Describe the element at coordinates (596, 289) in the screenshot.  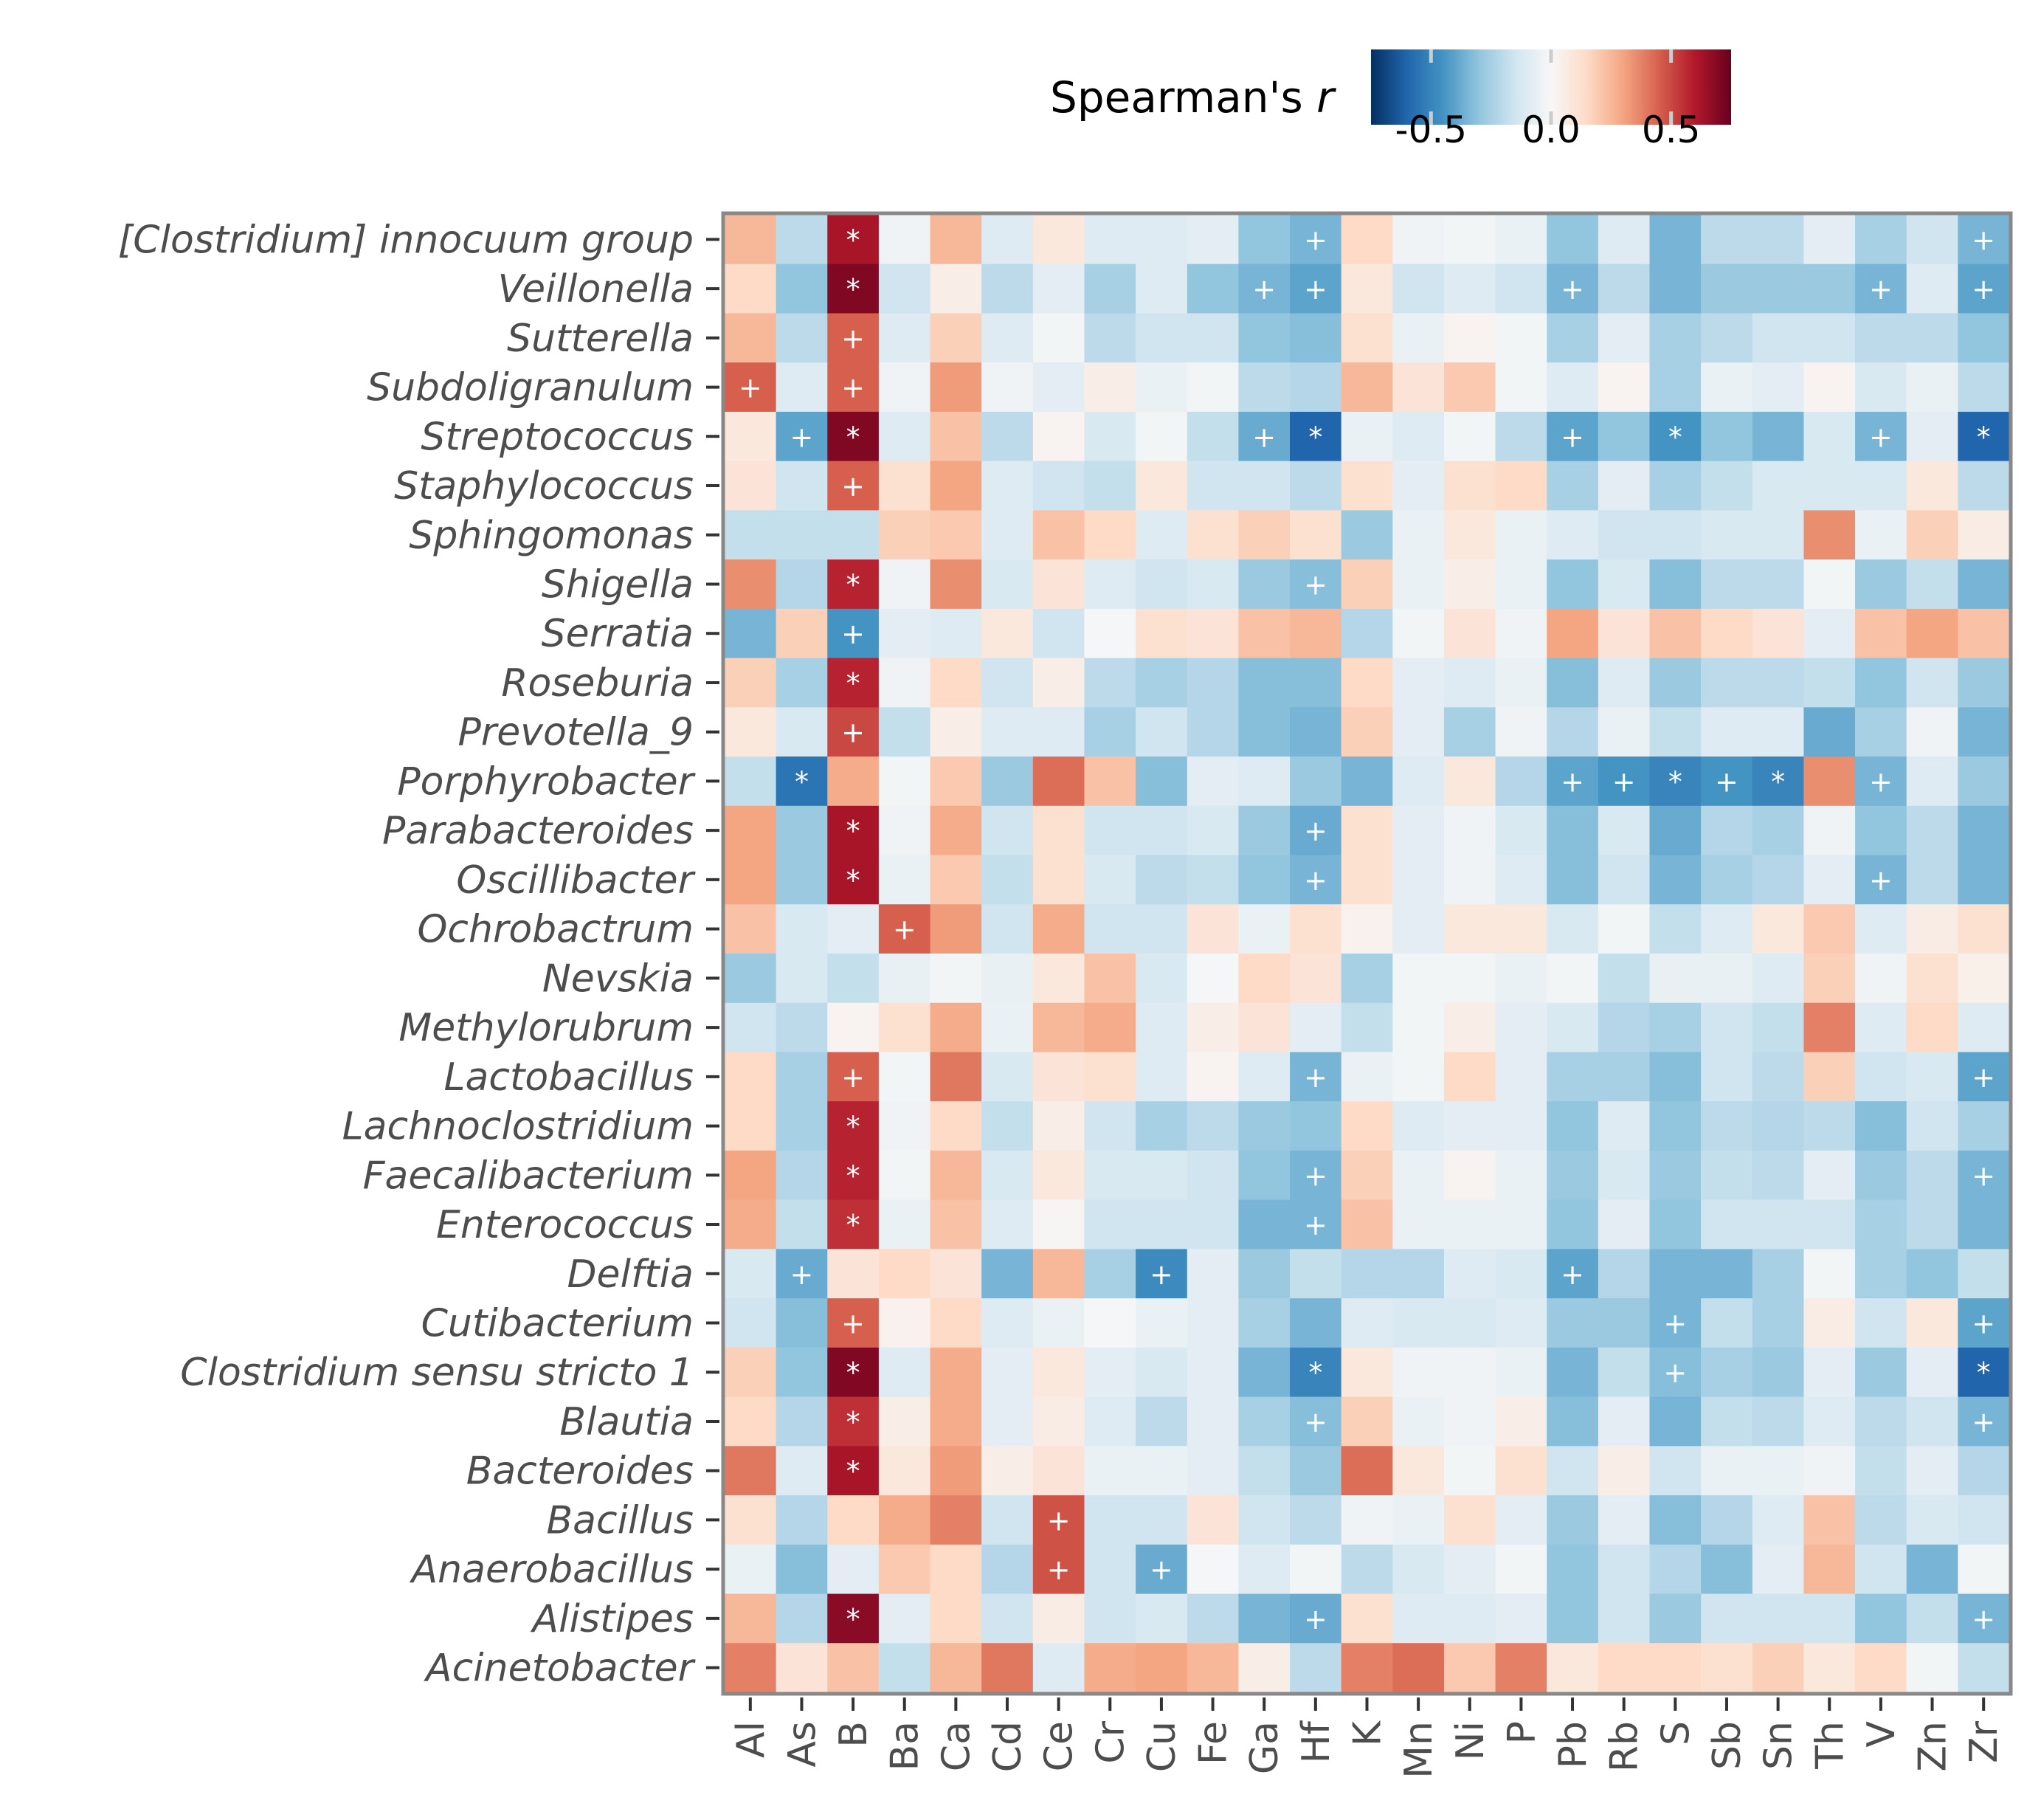
I see `y-tick-label: Veillonella` at that location.